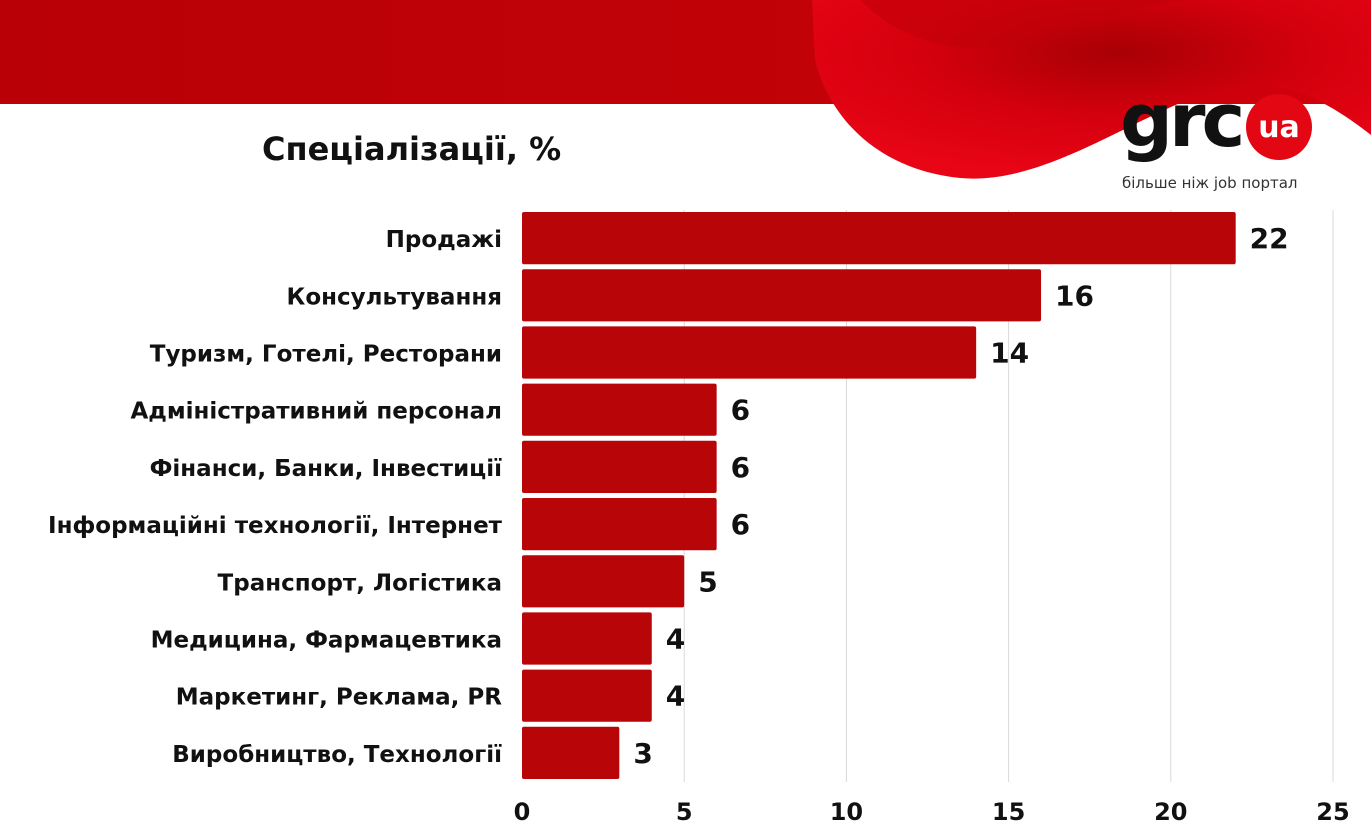 Image resolution: width=1371 pixels, height=837 pixels. I want to click on chart-title: Спеціалізації, %, so click(412, 149).